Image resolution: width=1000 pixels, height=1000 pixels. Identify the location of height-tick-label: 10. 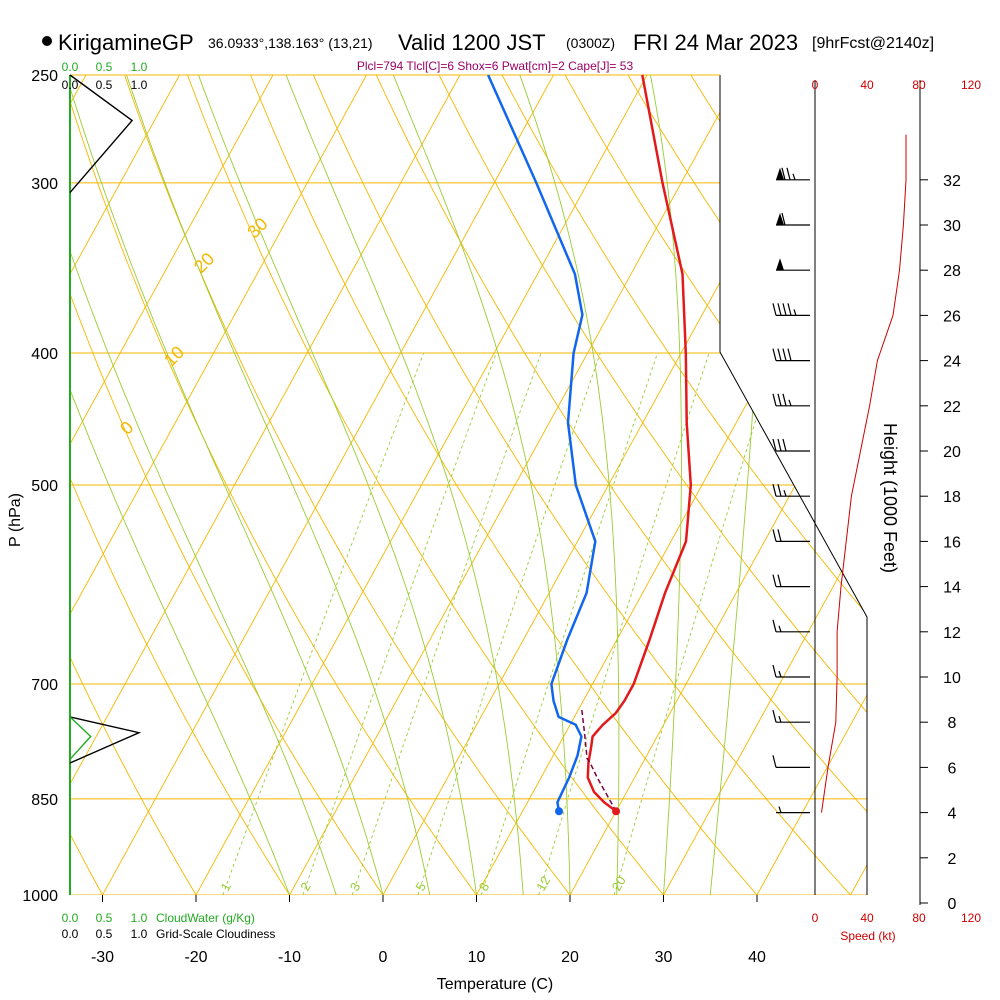
(952, 678).